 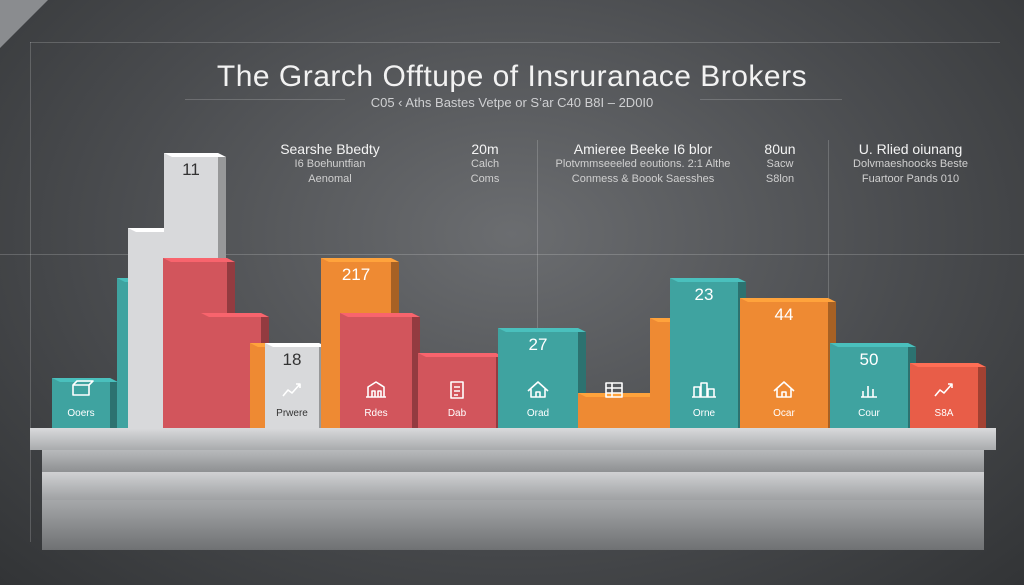 I want to click on info-line: Calch, so click(x=485, y=164).